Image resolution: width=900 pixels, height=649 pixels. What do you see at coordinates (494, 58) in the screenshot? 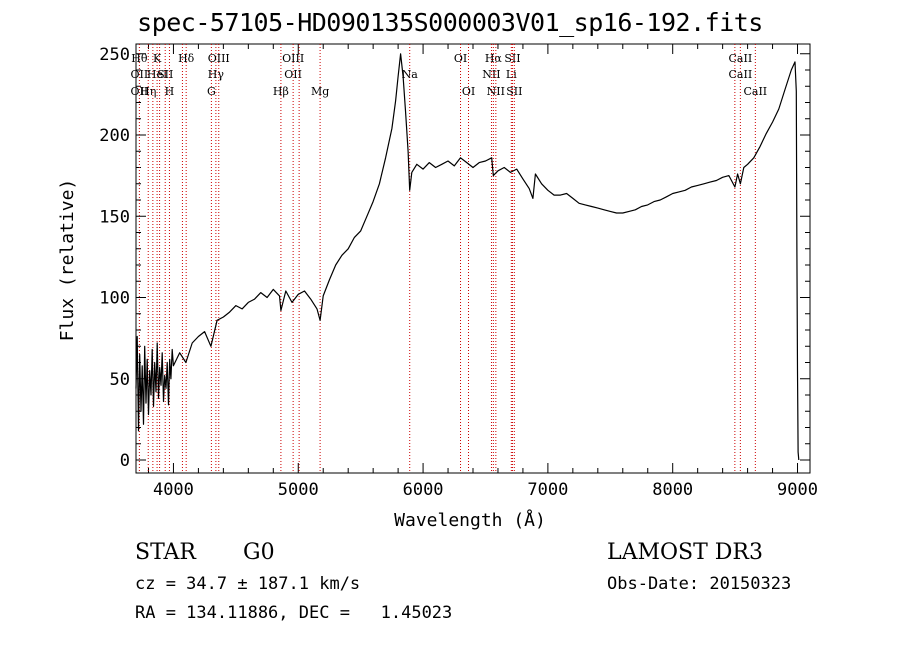
I see `line-marker-label: Hα` at bounding box center [494, 58].